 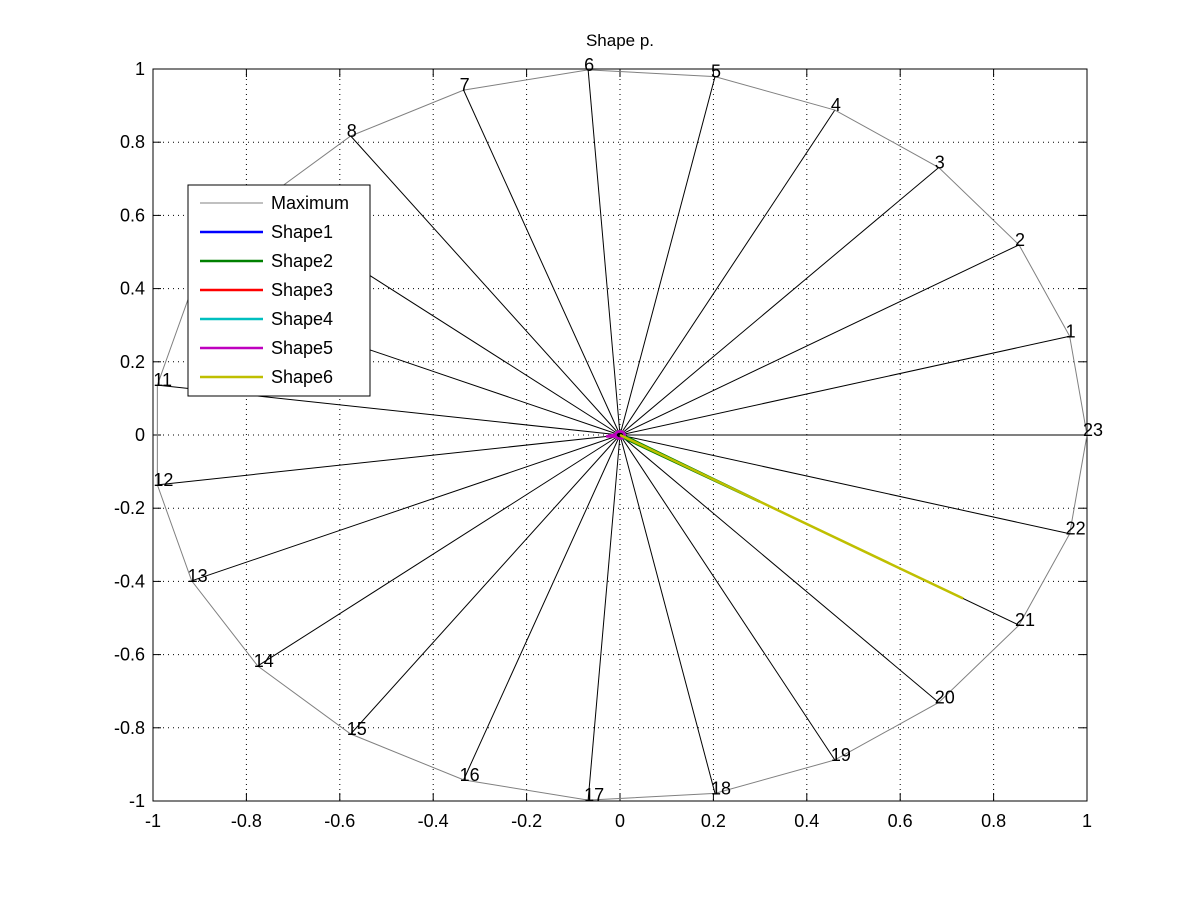 What do you see at coordinates (132, 142) in the screenshot?
I see `y-tick-label: 0.8` at bounding box center [132, 142].